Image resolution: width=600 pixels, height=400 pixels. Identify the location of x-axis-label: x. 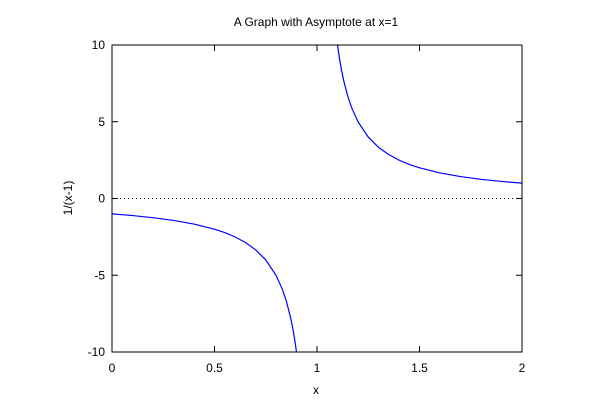
(316, 390).